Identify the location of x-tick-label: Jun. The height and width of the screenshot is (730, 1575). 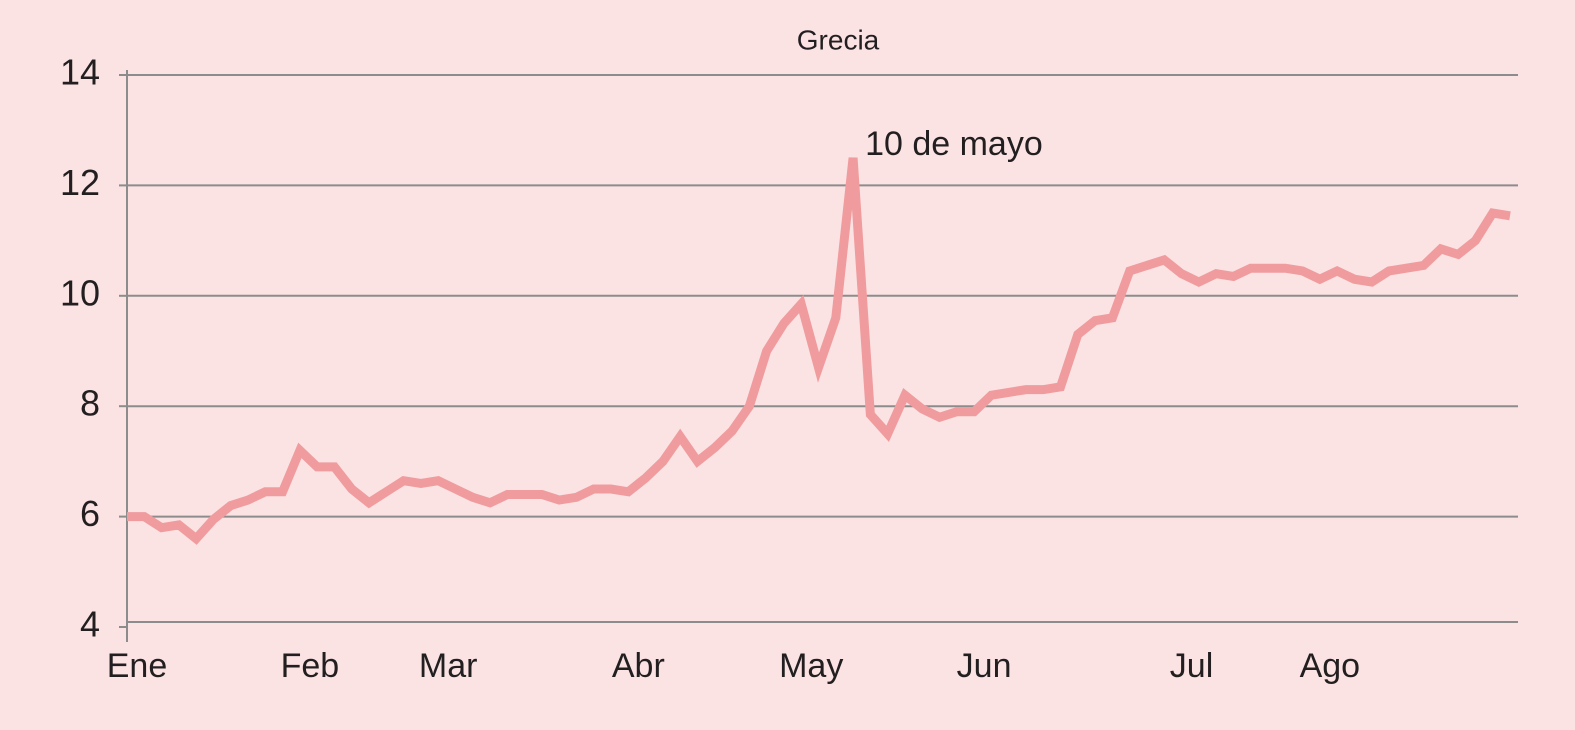
(984, 666).